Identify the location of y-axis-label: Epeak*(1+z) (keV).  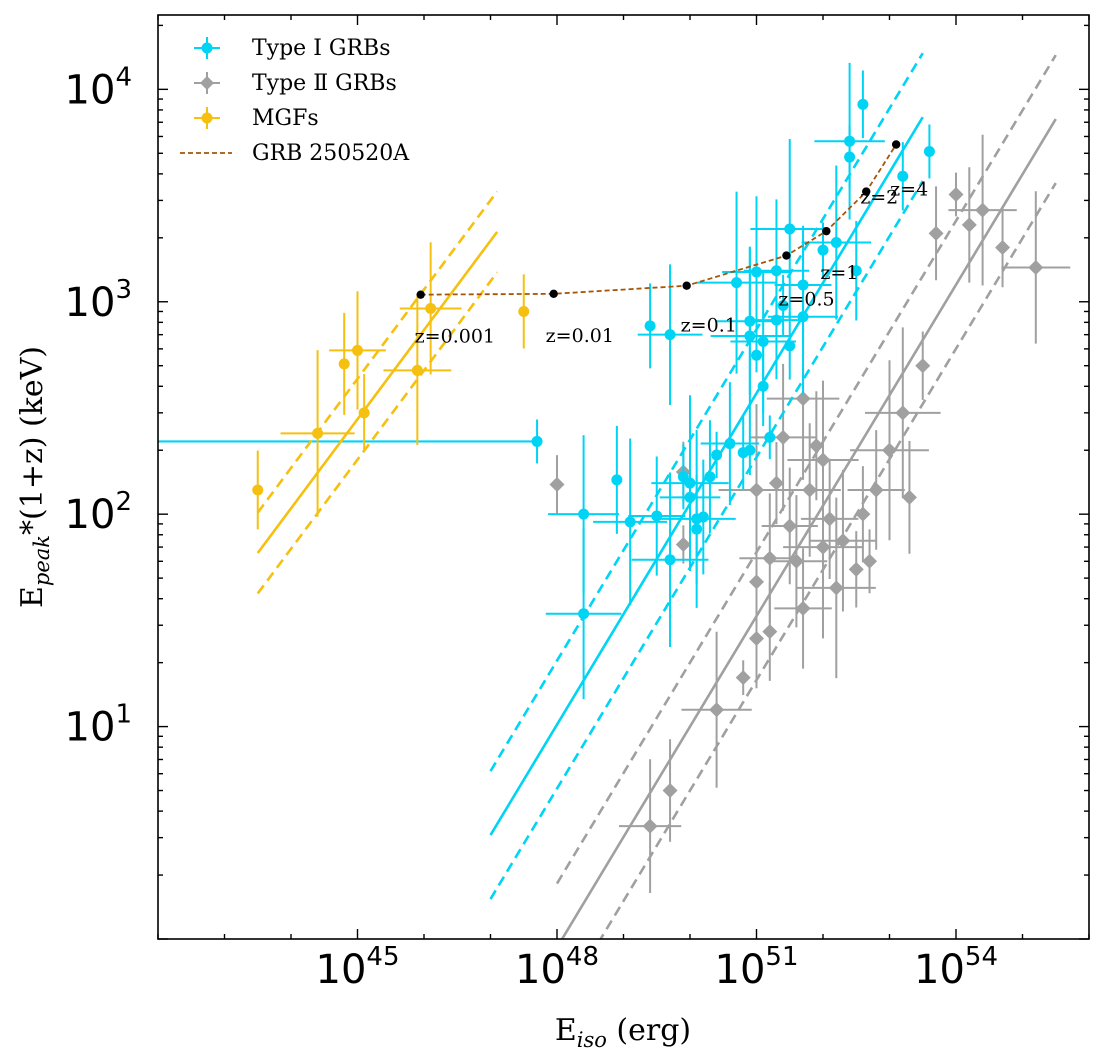
(34, 477).